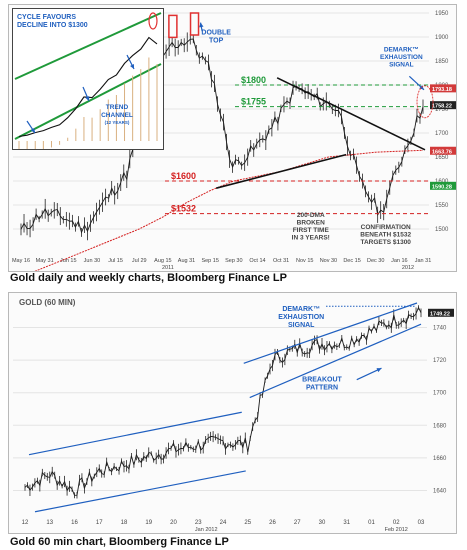  Describe the element at coordinates (330, 333) in the screenshot. I see `channel2-upper-line` at that location.